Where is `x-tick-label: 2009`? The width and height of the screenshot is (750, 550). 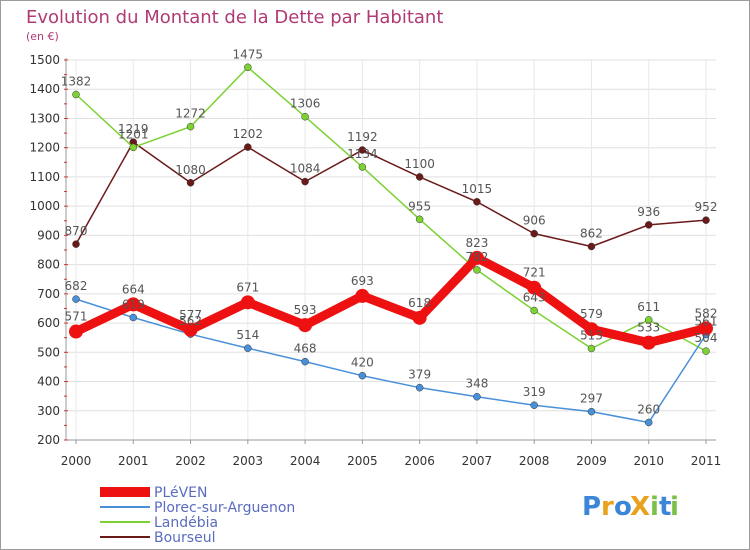 x-tick-label: 2009 is located at coordinates (591, 461).